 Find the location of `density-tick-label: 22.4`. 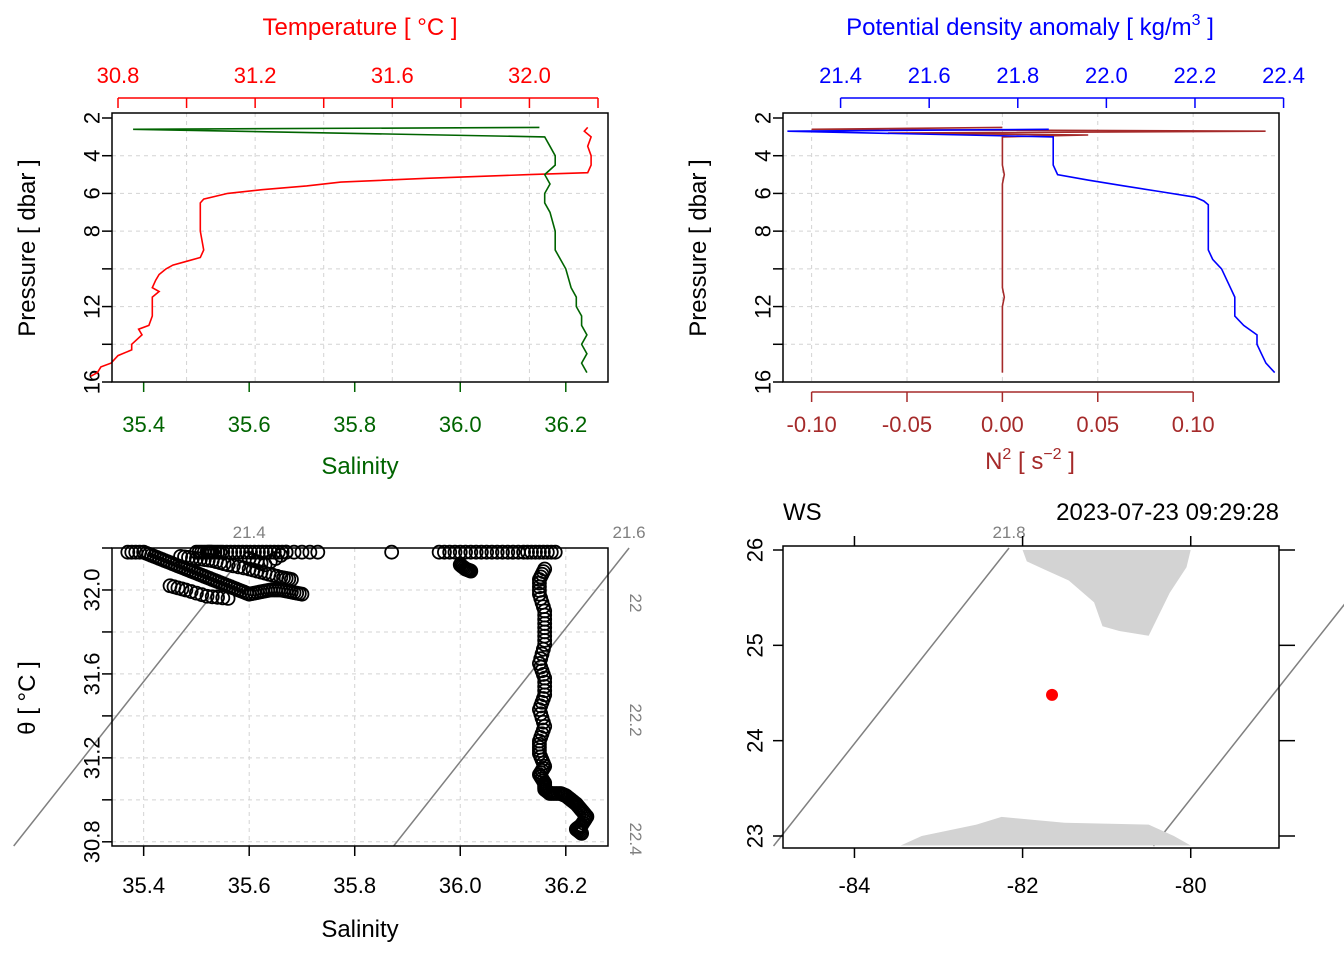

density-tick-label: 22.4 is located at coordinates (1283, 75).